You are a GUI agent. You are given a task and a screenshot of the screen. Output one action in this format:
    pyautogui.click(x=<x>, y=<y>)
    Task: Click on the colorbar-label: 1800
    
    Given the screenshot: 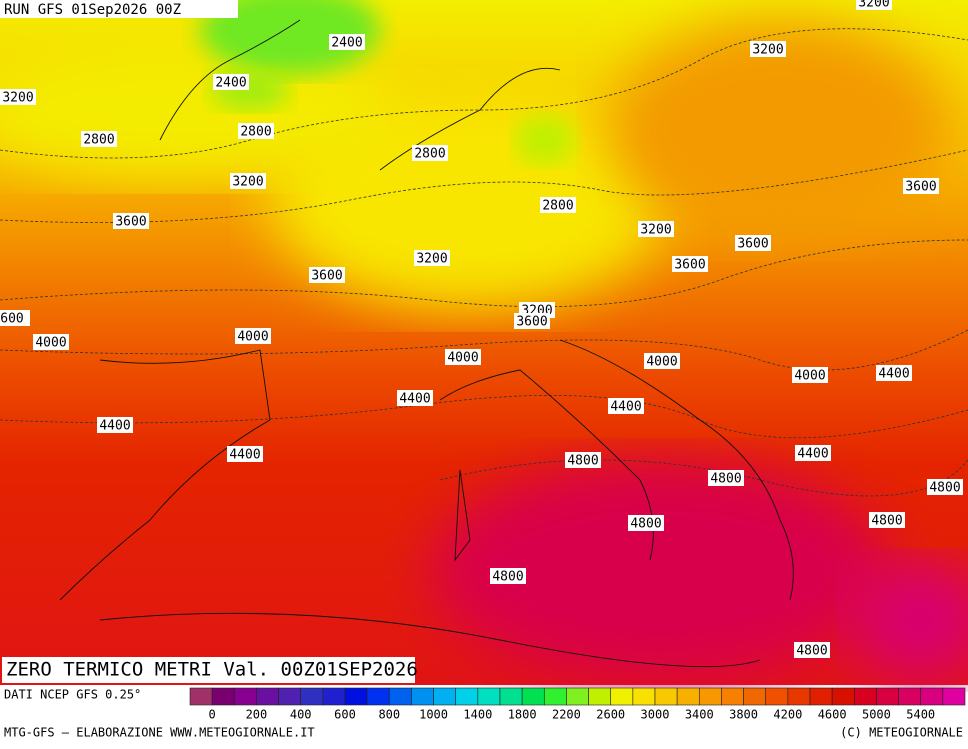 What is the action you would take?
    pyautogui.click(x=522, y=715)
    